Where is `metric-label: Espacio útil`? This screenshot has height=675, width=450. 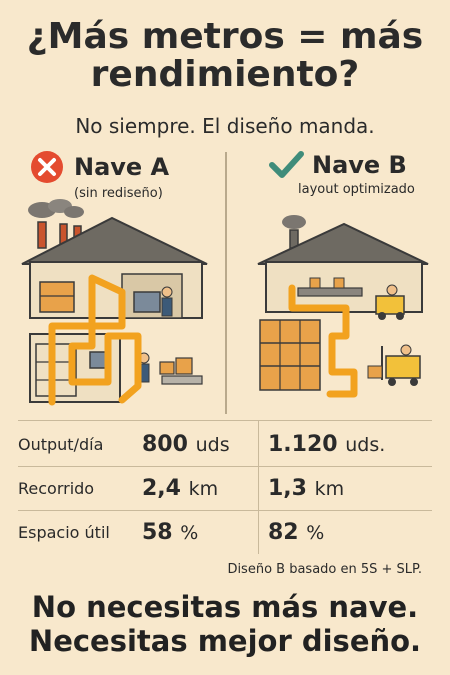
metric-label: Espacio útil is located at coordinates (64, 532).